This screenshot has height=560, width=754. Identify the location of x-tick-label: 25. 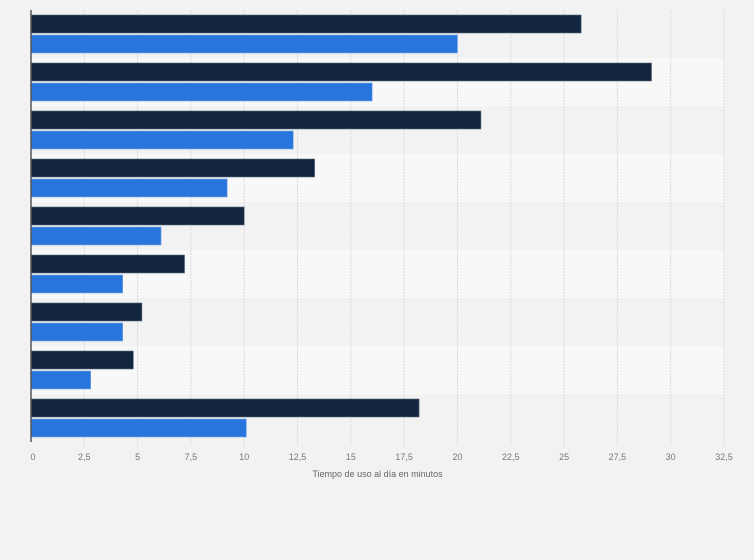
(564, 457).